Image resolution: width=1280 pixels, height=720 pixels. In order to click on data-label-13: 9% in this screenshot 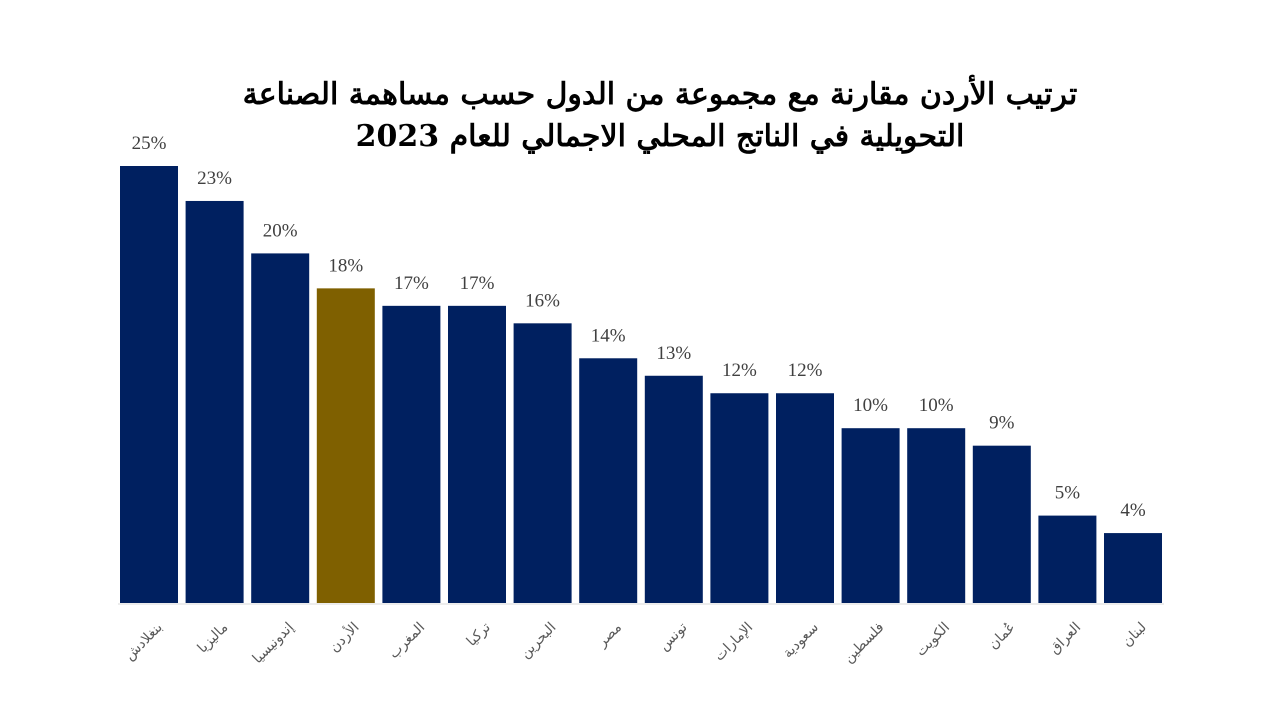, I will do `click(1002, 423)`.